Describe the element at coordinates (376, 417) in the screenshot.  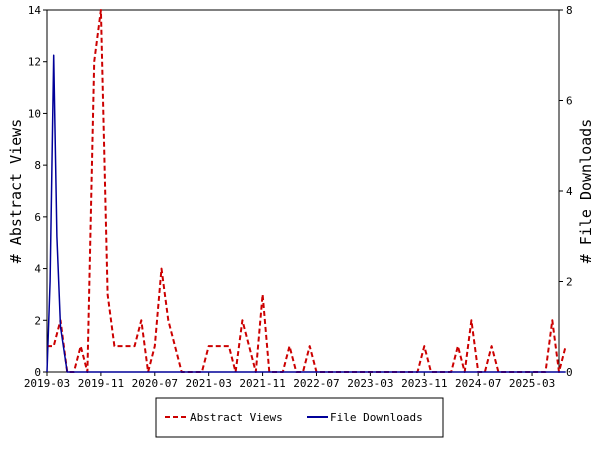
I see `legend-label-file-downloads: File Downloads` at that location.